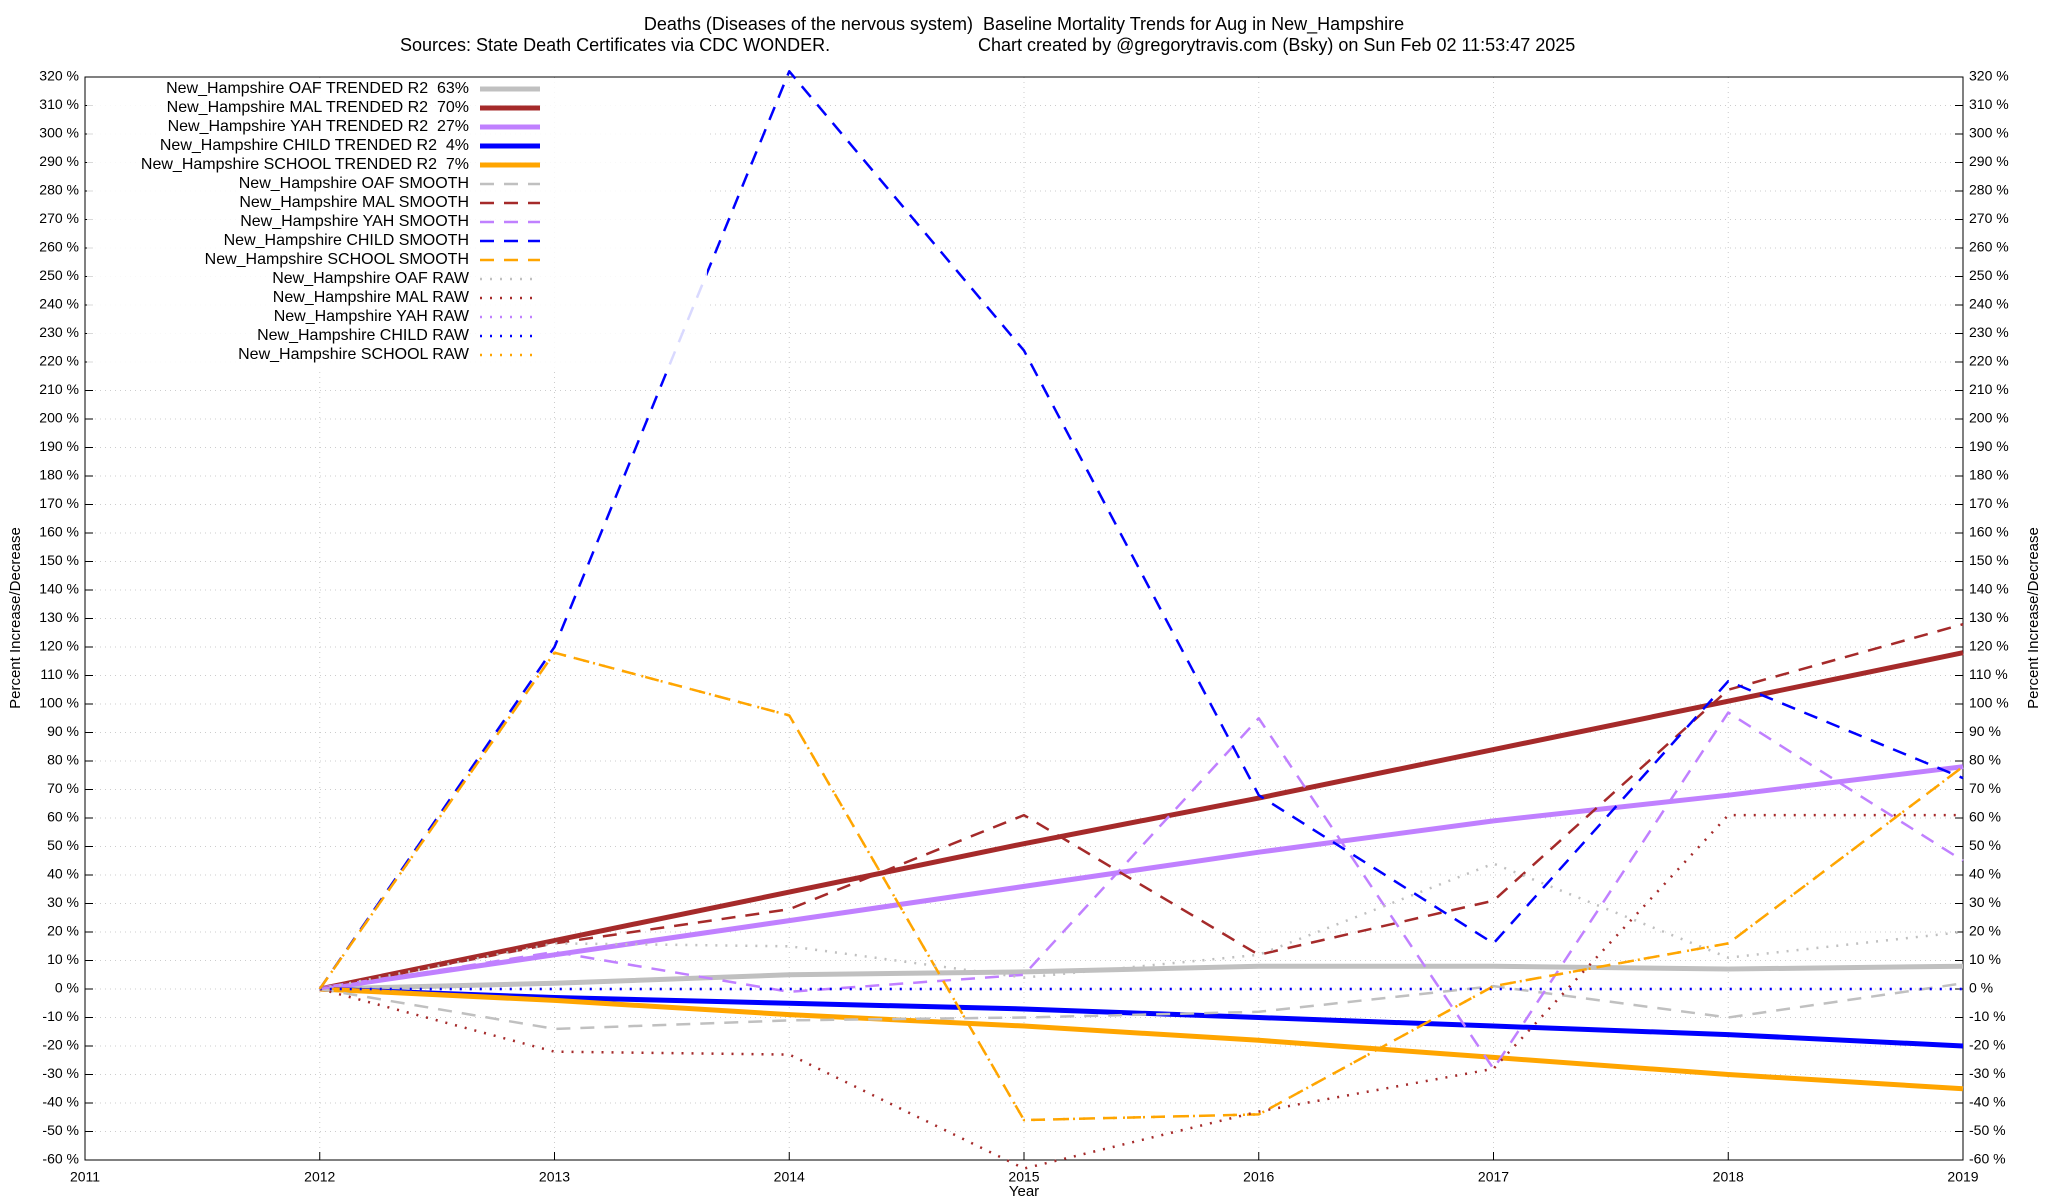 The height and width of the screenshot is (1200, 2048). What do you see at coordinates (63, 931) in the screenshot?
I see `y-tick-label: 20 %` at bounding box center [63, 931].